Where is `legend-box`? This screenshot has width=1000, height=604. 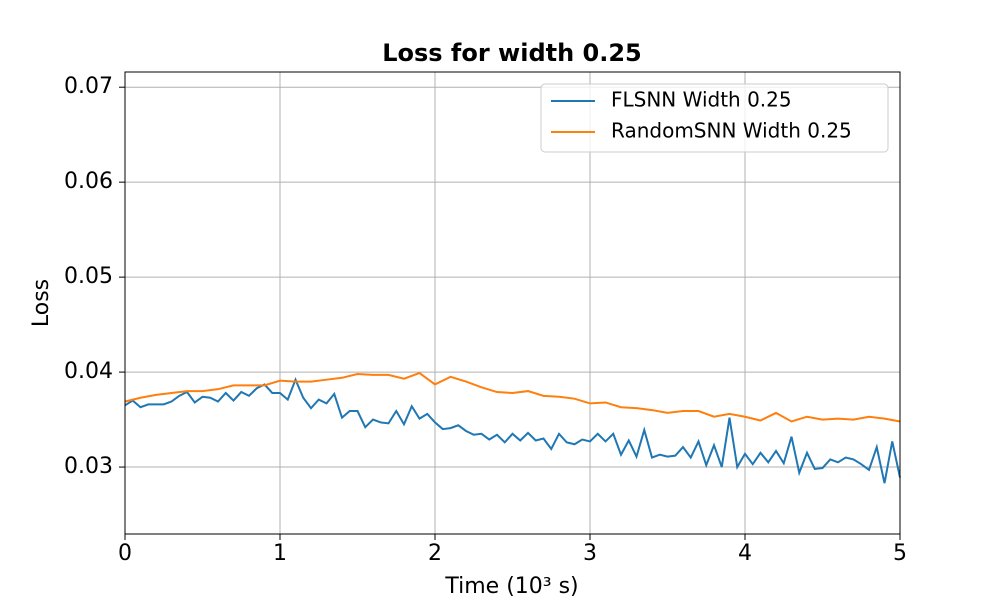 legend-box is located at coordinates (714, 118).